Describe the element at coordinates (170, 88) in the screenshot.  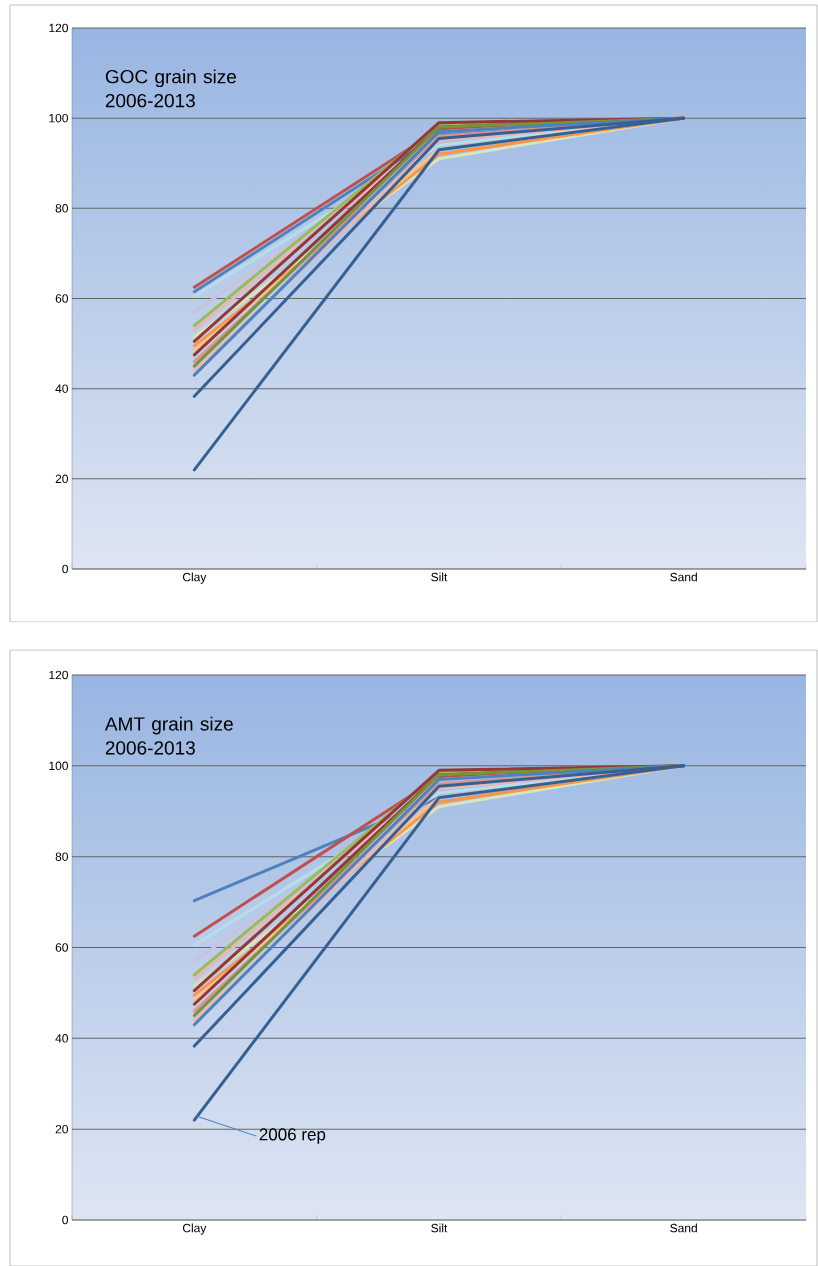
I see `text: GOC grain size 2006-2013` at that location.